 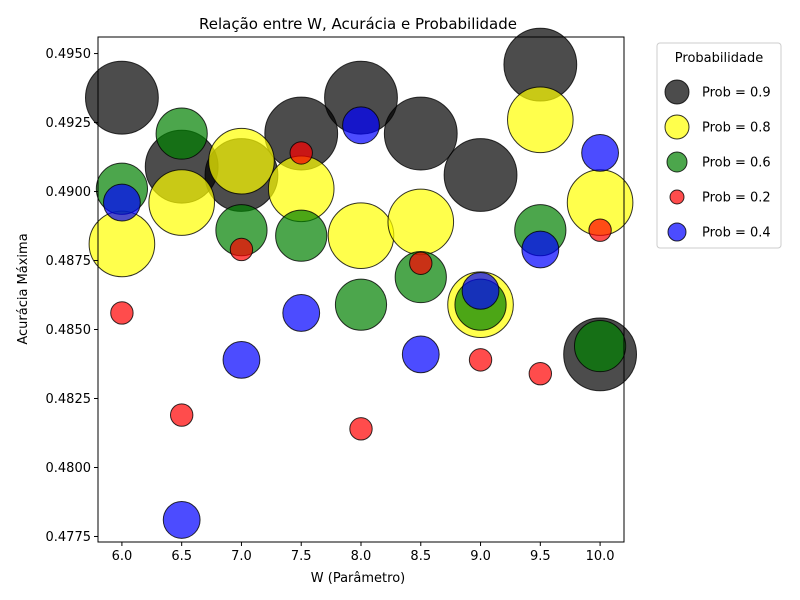 I want to click on x-axis-ticks: 6.0 6.5 7.0 7.5 8.0 8.5 9.0 9.5 10.0, so click(x=363, y=553).